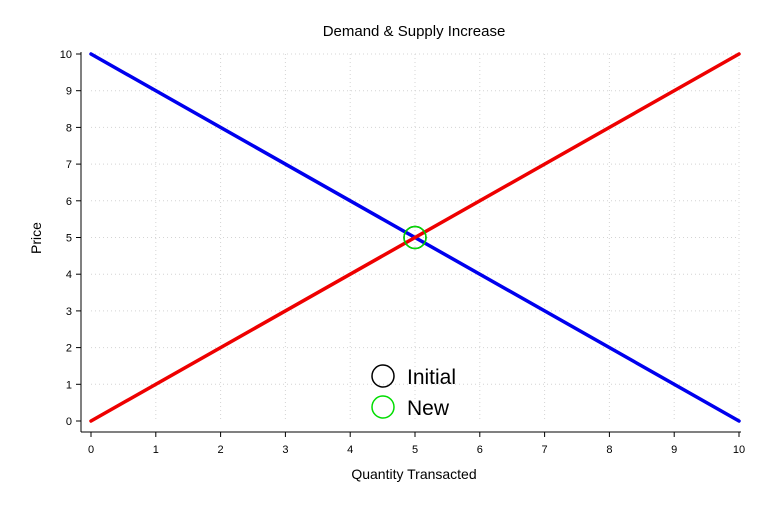  Describe the element at coordinates (69, 312) in the screenshot. I see `y-tick-label: 3` at that location.